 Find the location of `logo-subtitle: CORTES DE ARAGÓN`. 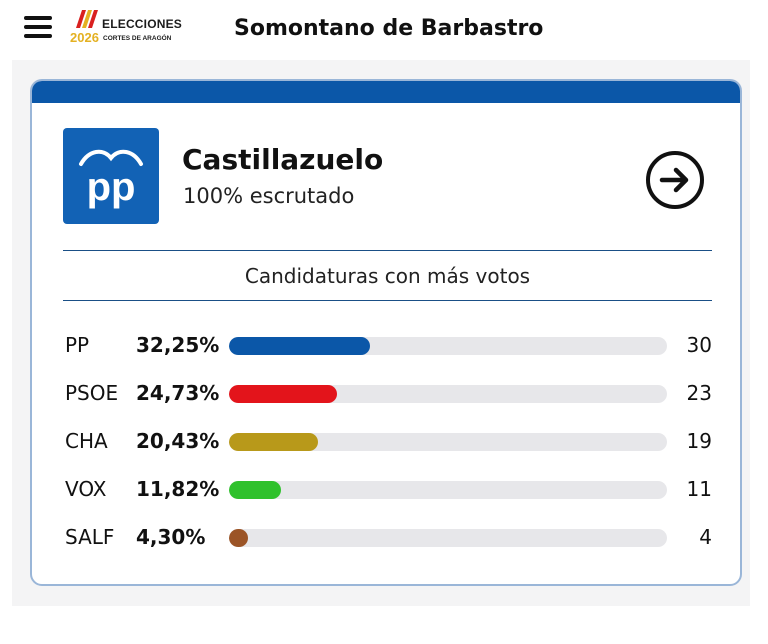

logo-subtitle: CORTES DE ARAGÓN is located at coordinates (137, 38).